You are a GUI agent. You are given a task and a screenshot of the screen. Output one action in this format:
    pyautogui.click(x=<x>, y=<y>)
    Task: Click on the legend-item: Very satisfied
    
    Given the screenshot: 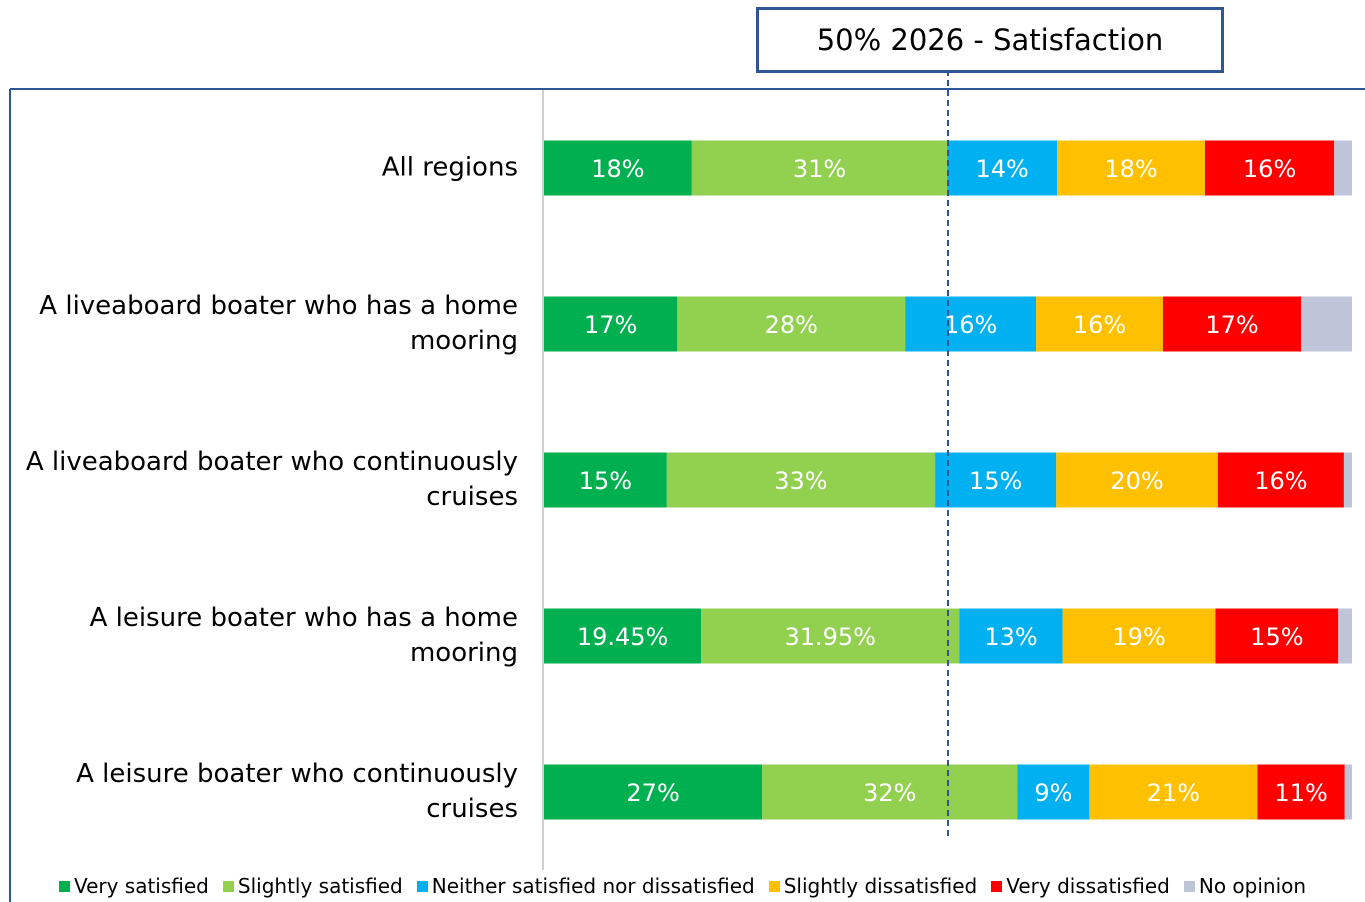 What is the action you would take?
    pyautogui.click(x=133, y=886)
    